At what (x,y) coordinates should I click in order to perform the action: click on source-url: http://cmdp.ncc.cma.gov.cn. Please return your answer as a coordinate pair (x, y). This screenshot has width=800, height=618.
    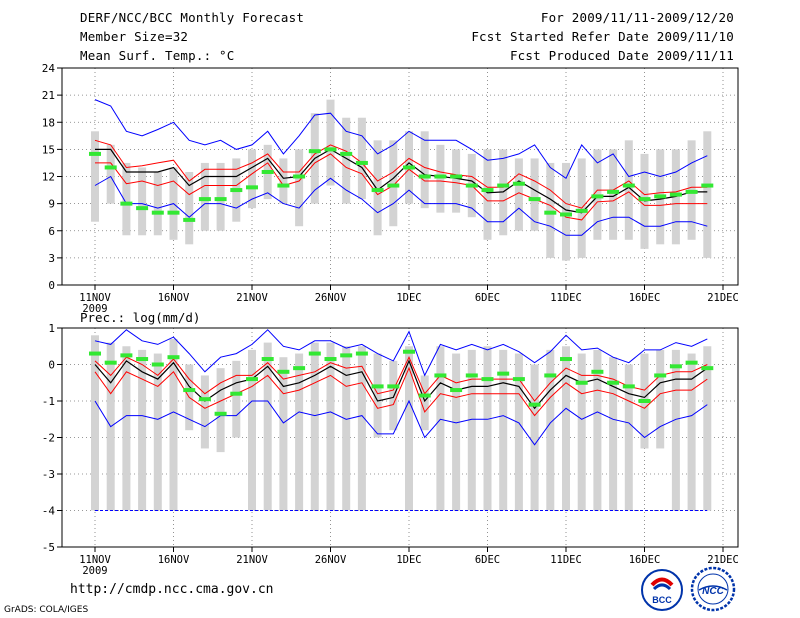
    Looking at the image, I should click on (172, 589).